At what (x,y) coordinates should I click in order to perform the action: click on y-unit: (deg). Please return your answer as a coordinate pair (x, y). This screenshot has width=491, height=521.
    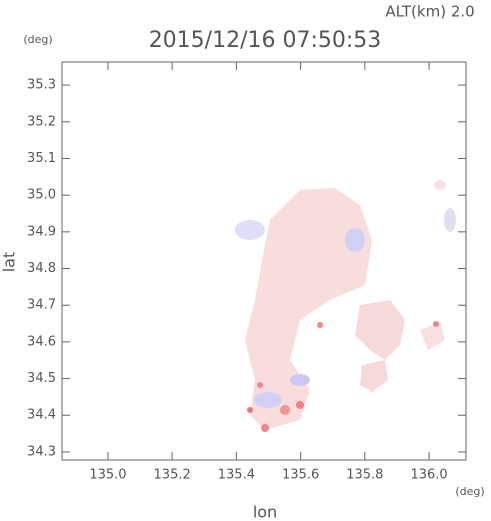
    Looking at the image, I should click on (37, 39).